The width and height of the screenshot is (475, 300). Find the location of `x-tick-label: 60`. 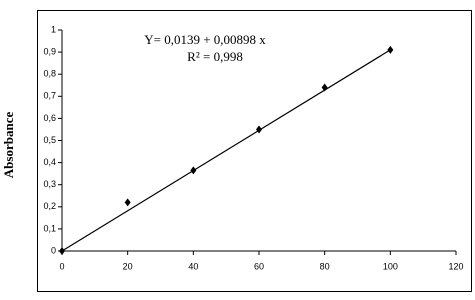

x-tick-label: 60 is located at coordinates (259, 266).